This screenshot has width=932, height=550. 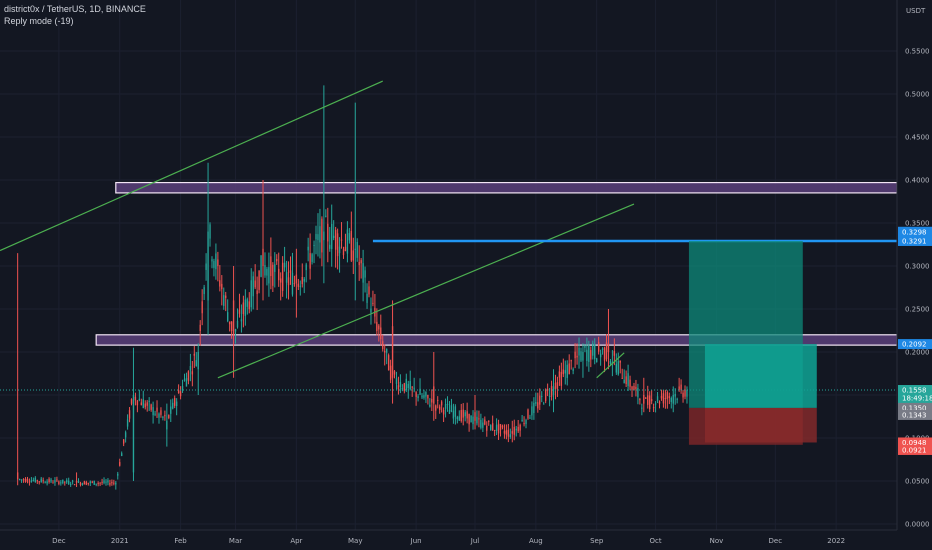 What do you see at coordinates (656, 541) in the screenshot?
I see `time-tick-label: Oct` at bounding box center [656, 541].